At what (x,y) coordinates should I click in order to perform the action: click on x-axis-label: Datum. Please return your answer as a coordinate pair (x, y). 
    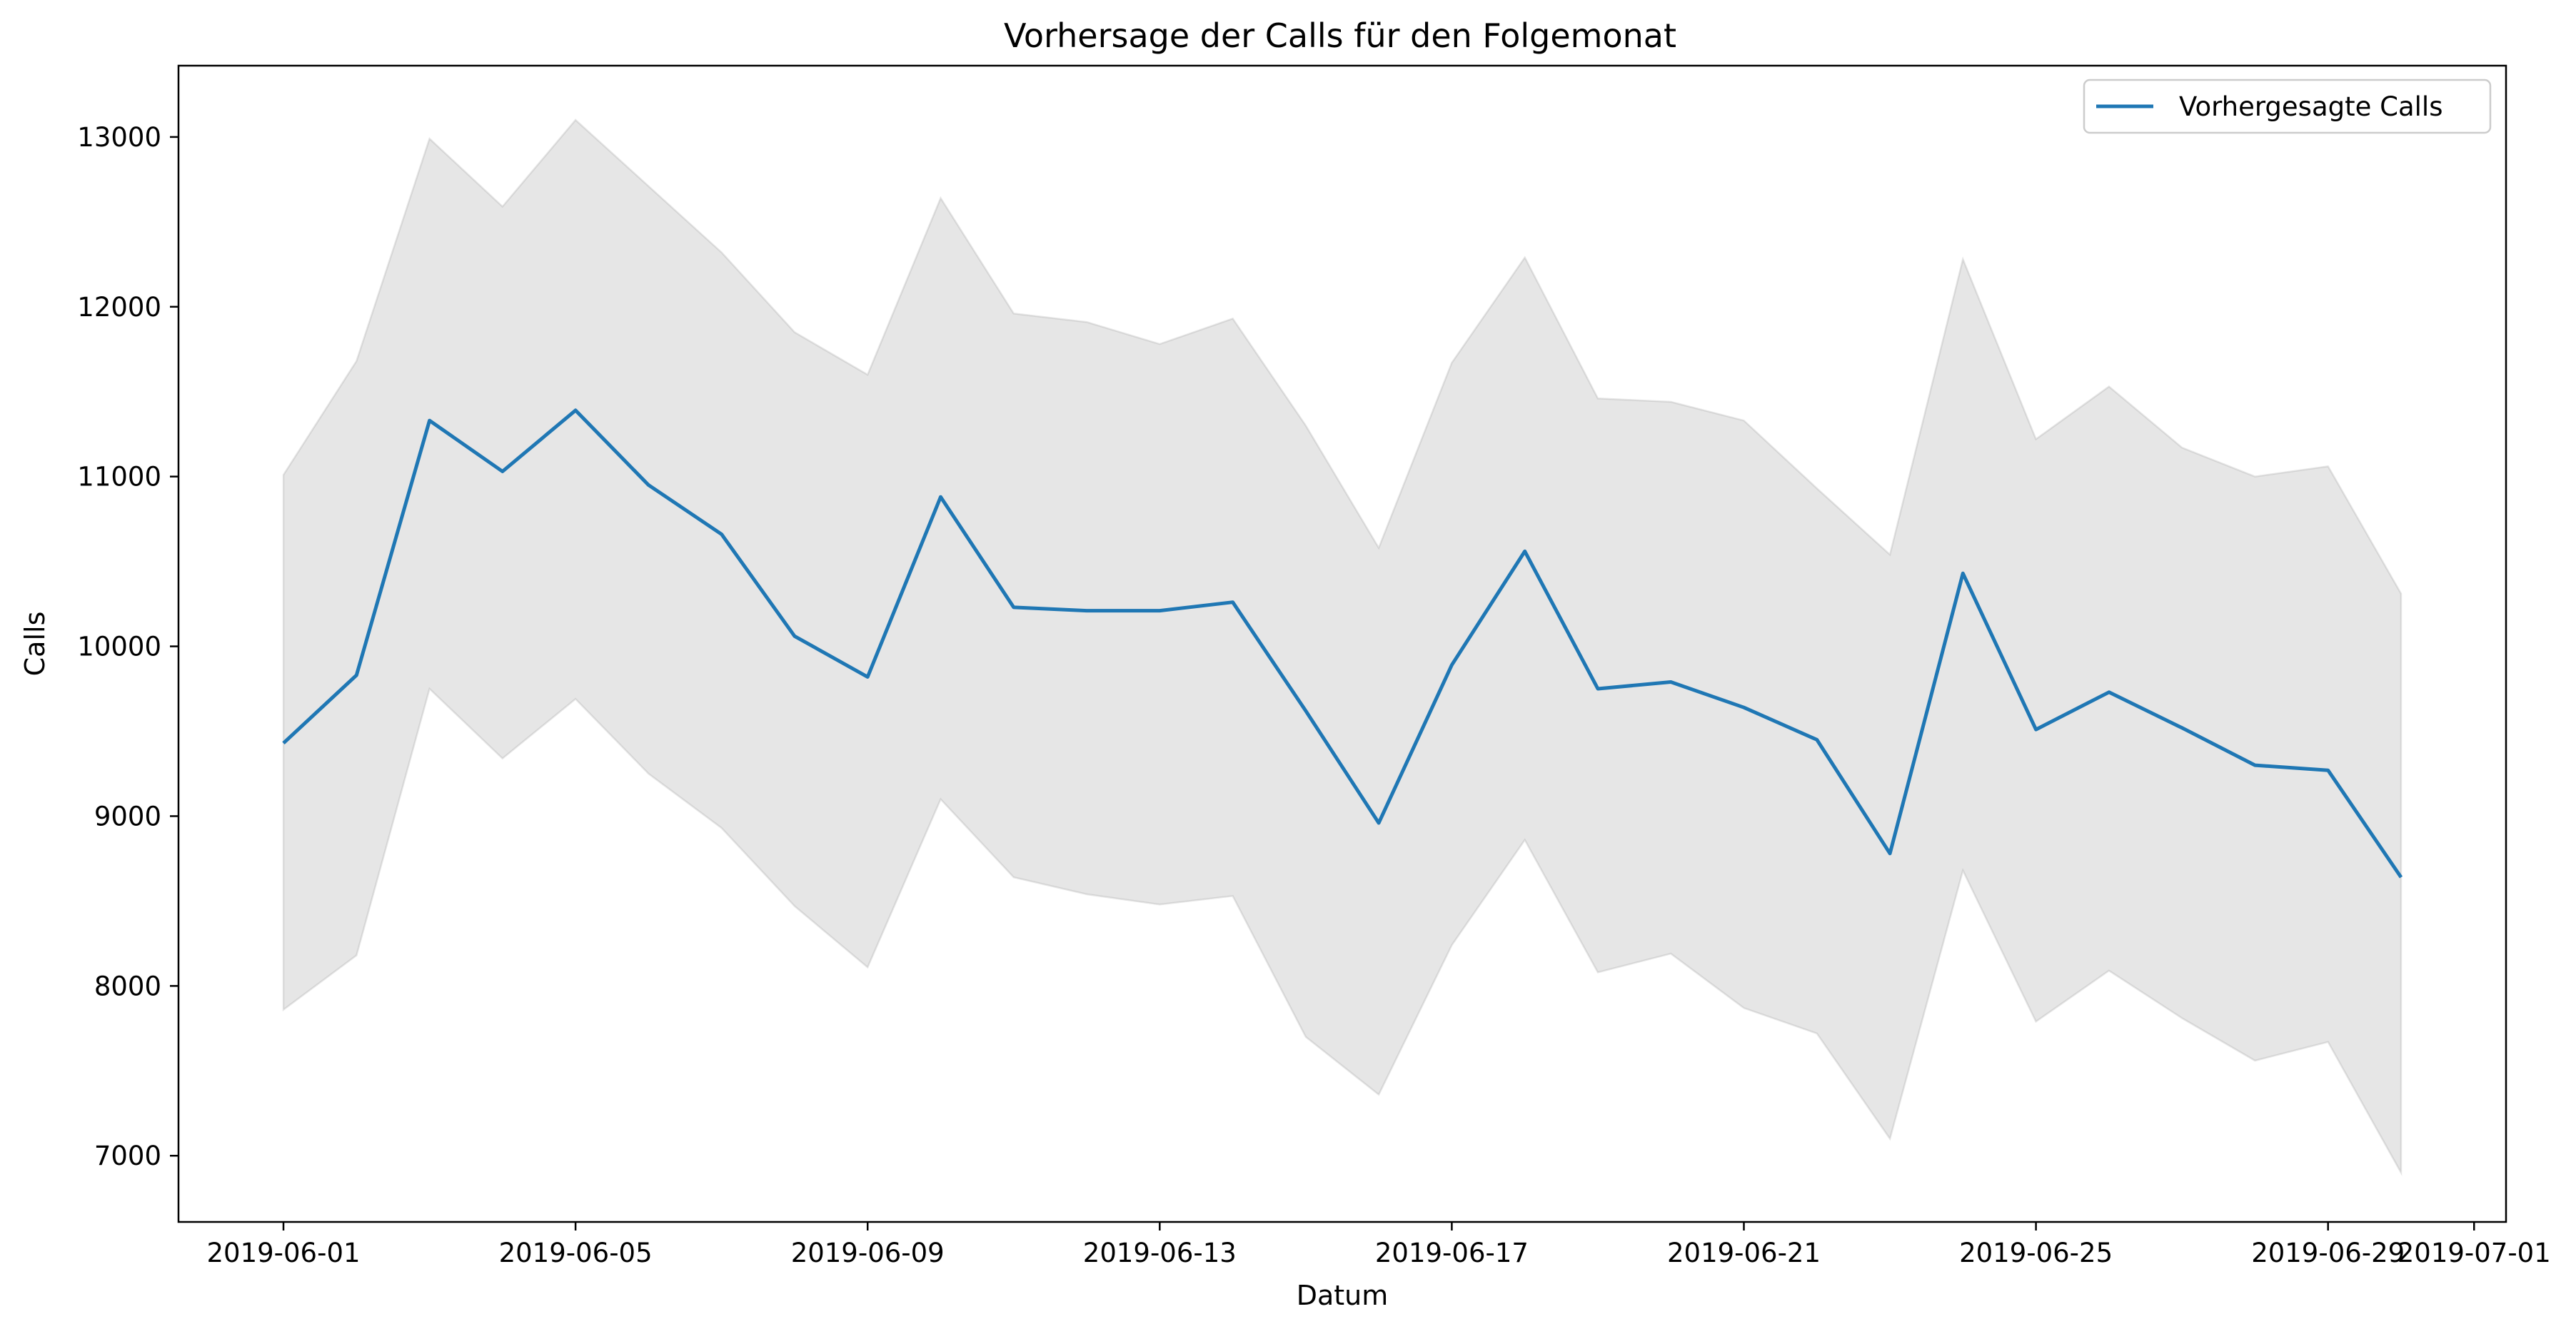
    Looking at the image, I should click on (1343, 1295).